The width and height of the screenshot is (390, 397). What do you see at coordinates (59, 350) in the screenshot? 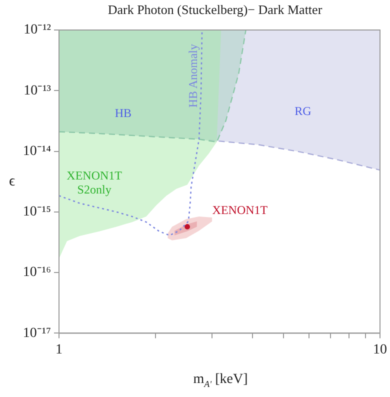
I see `x-tick-label: 1` at bounding box center [59, 350].